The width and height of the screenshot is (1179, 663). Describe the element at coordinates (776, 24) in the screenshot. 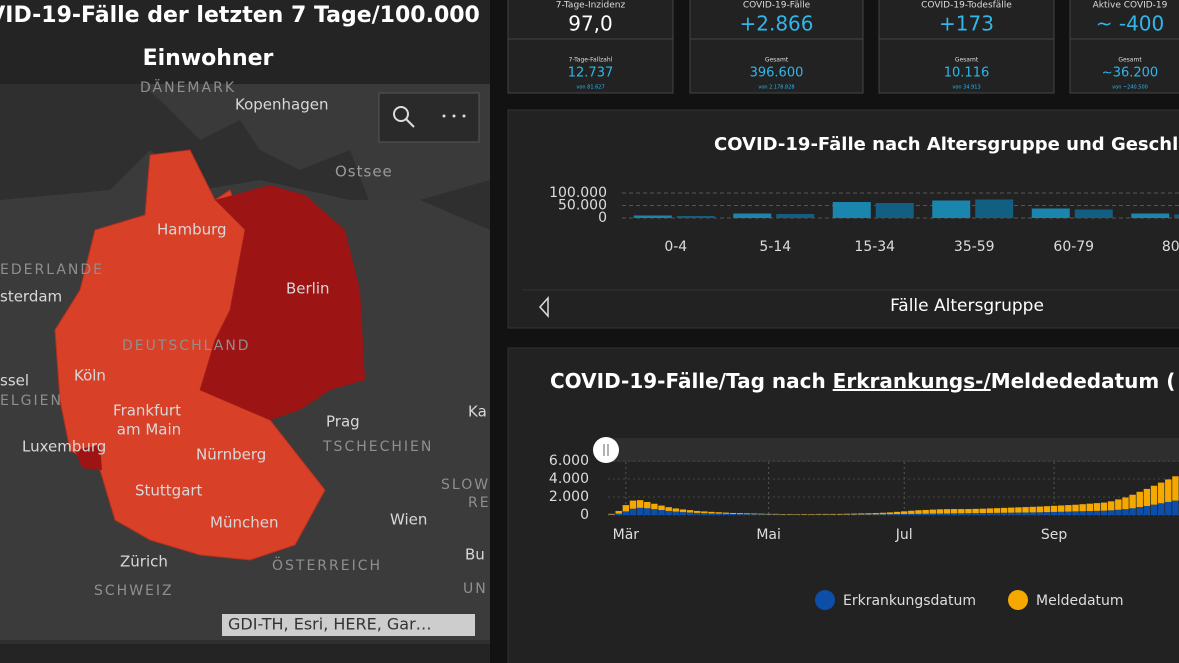

I see `card-value: +2.866` at that location.